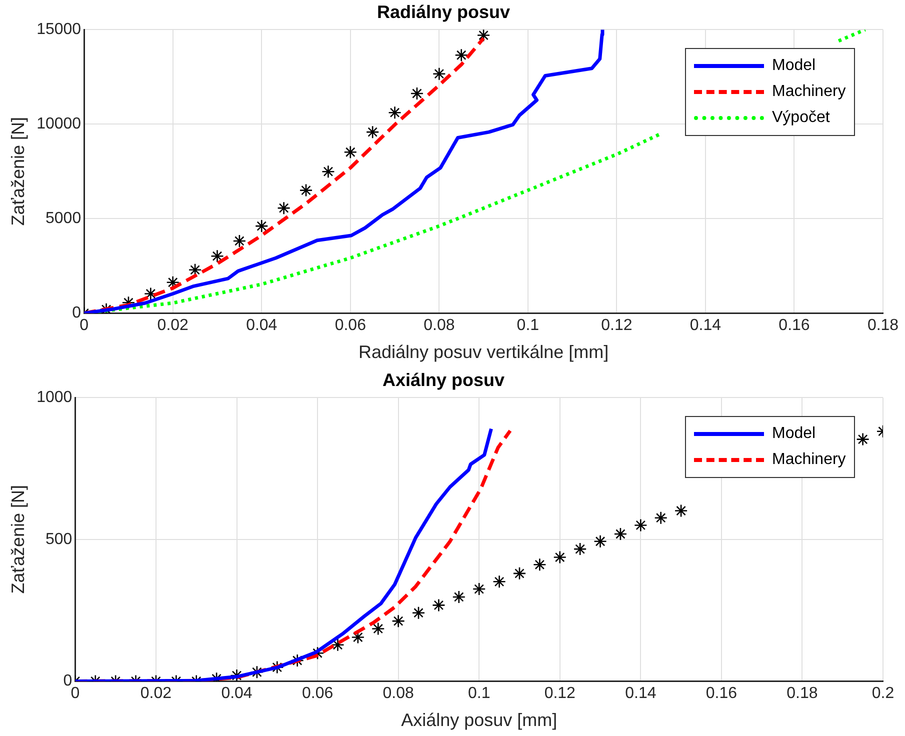  Describe the element at coordinates (883, 693) in the screenshot. I see `x-tick-label: 0.2` at that location.